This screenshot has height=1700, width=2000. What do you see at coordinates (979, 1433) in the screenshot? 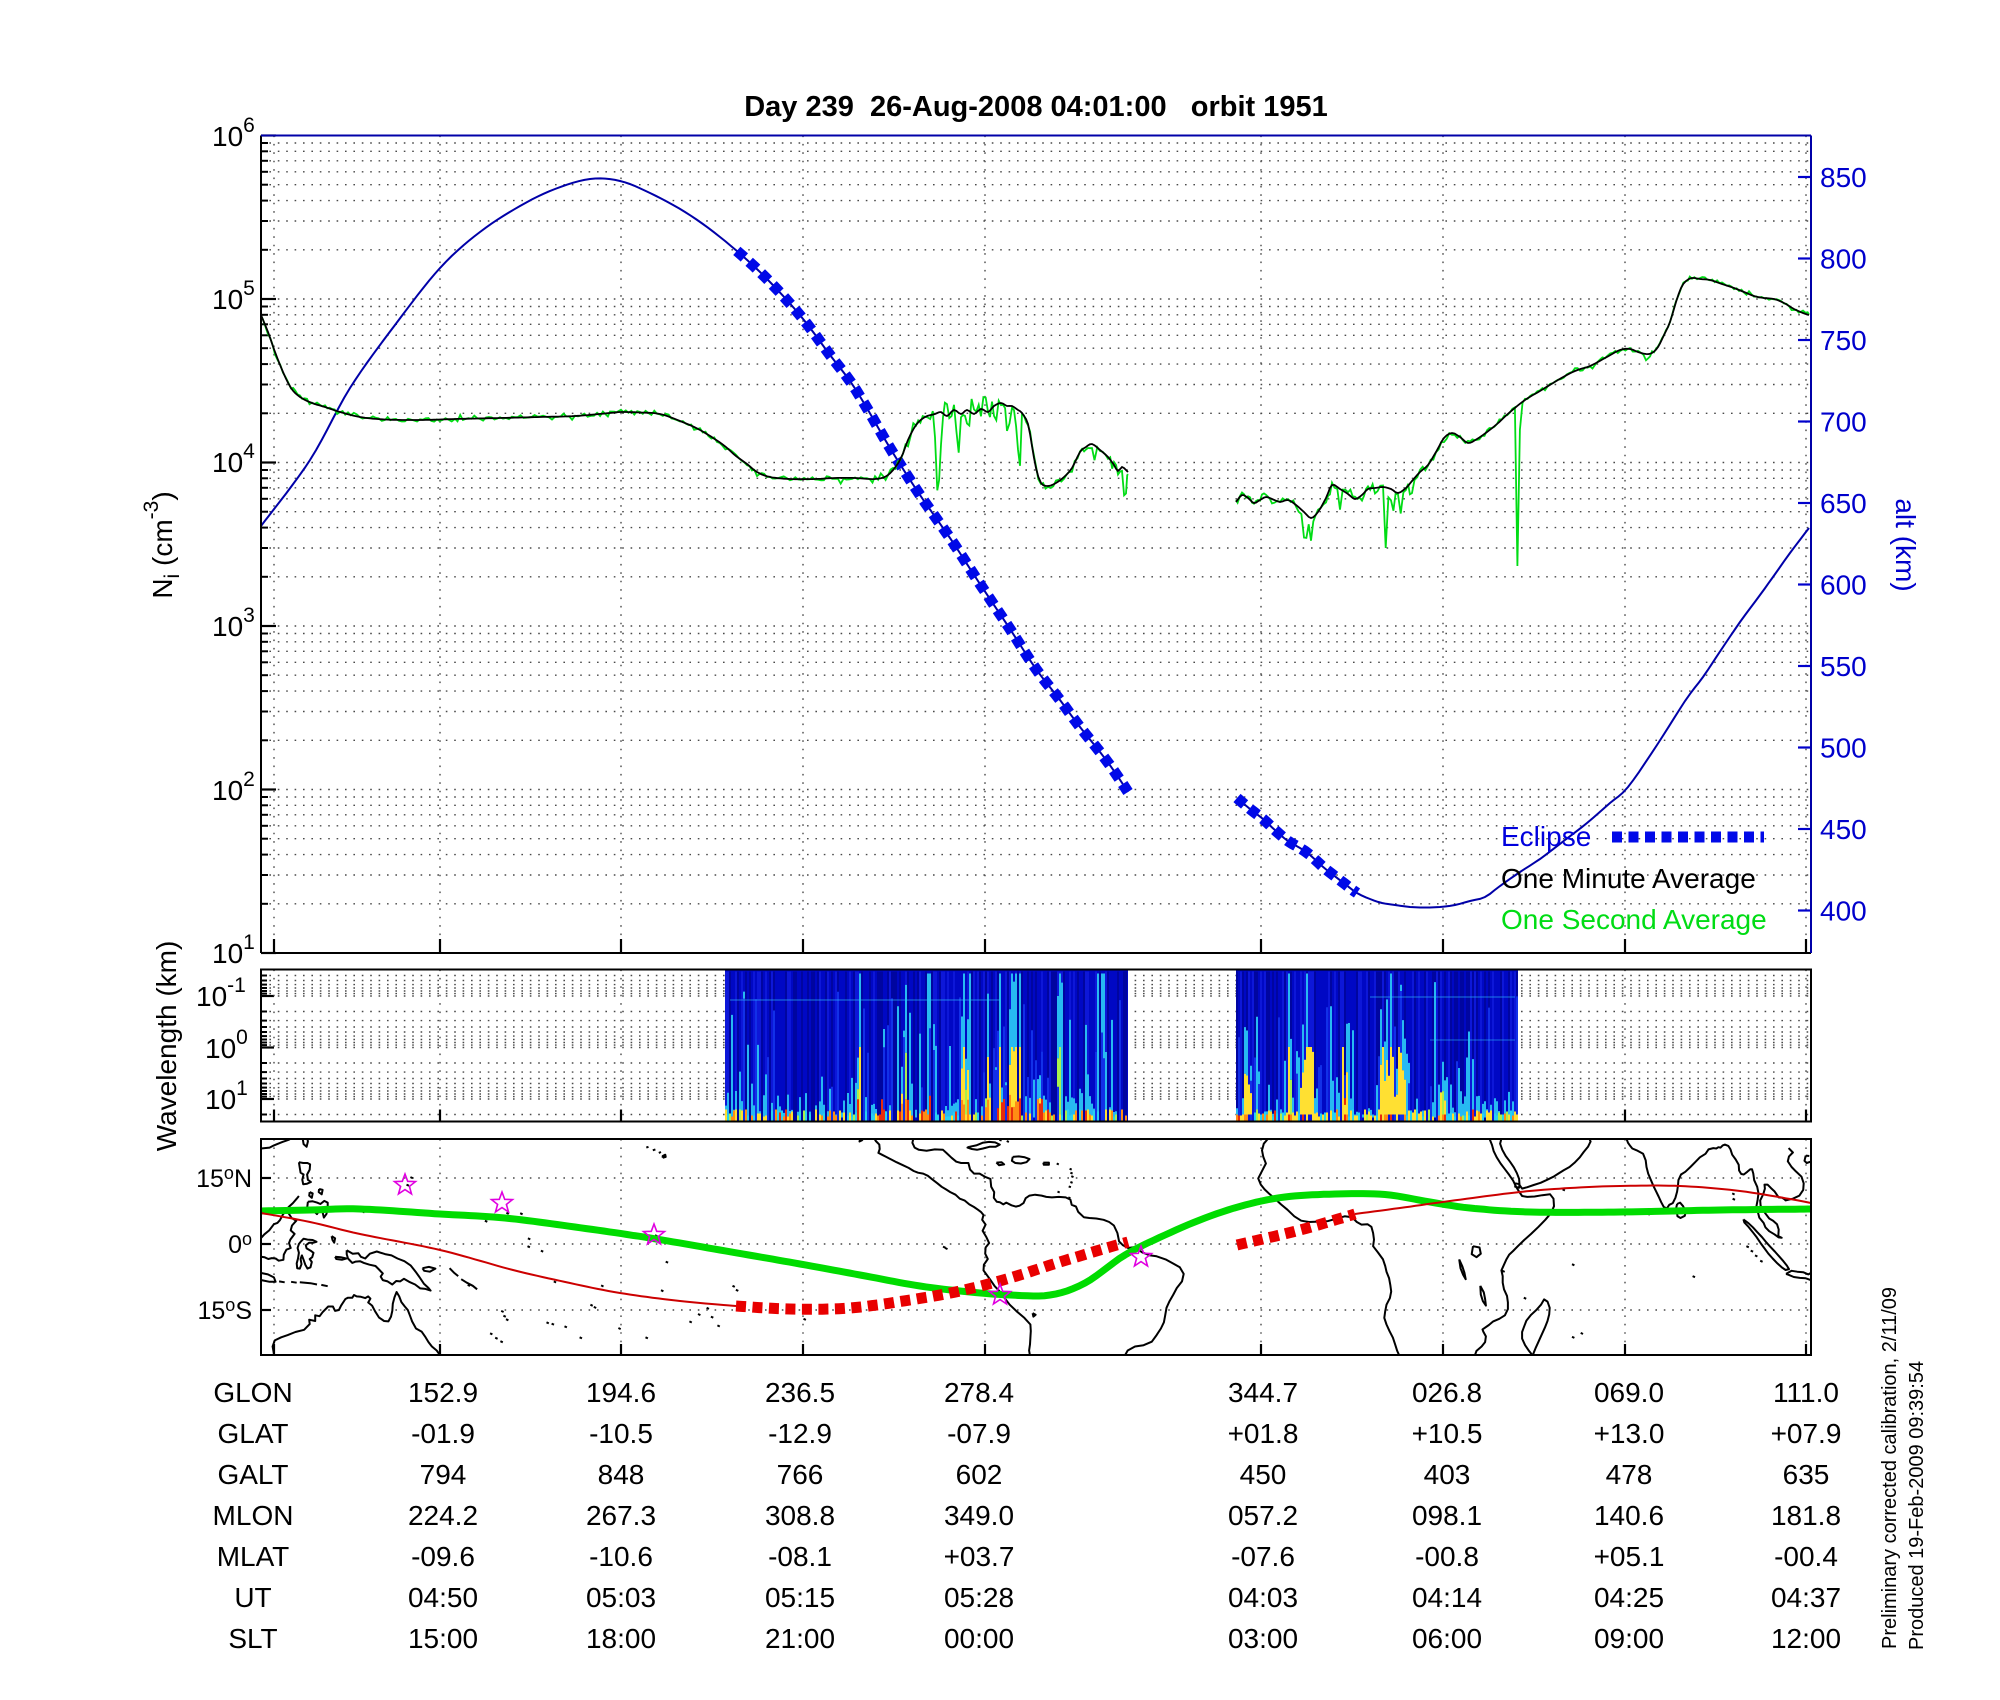
I see `svg-text: -07.9` at bounding box center [979, 1433].